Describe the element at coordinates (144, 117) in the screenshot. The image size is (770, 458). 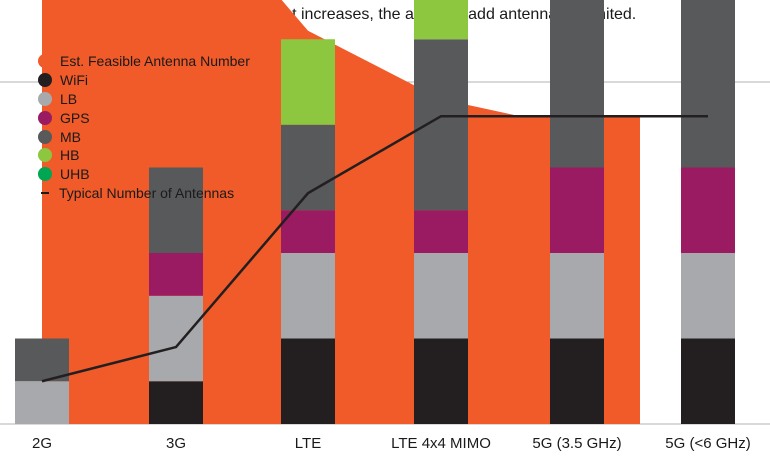
I see `legend-item: GPS` at that location.